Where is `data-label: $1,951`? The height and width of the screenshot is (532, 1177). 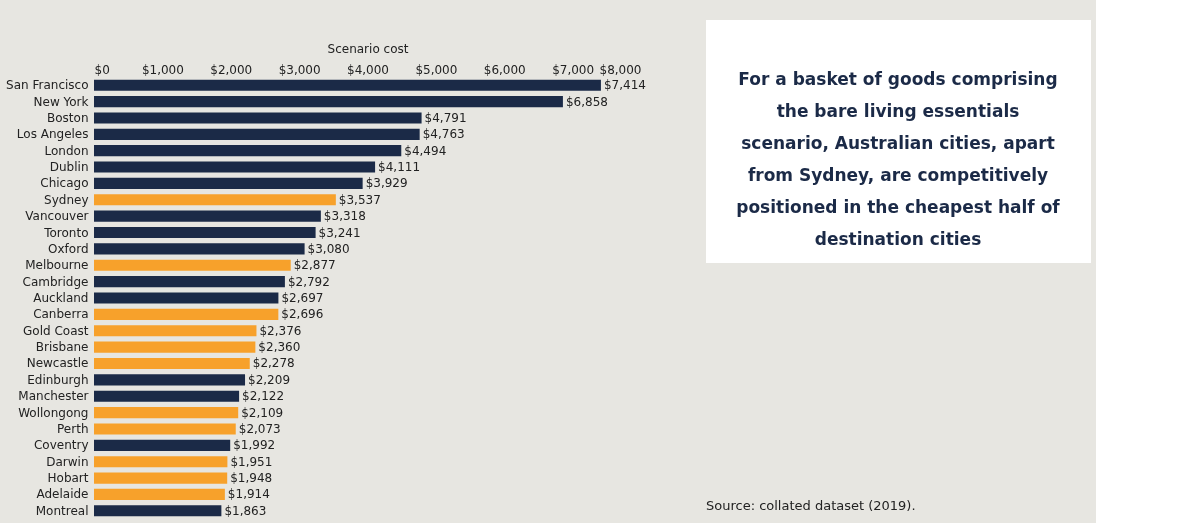
data-label: $1,951 is located at coordinates (251, 461).